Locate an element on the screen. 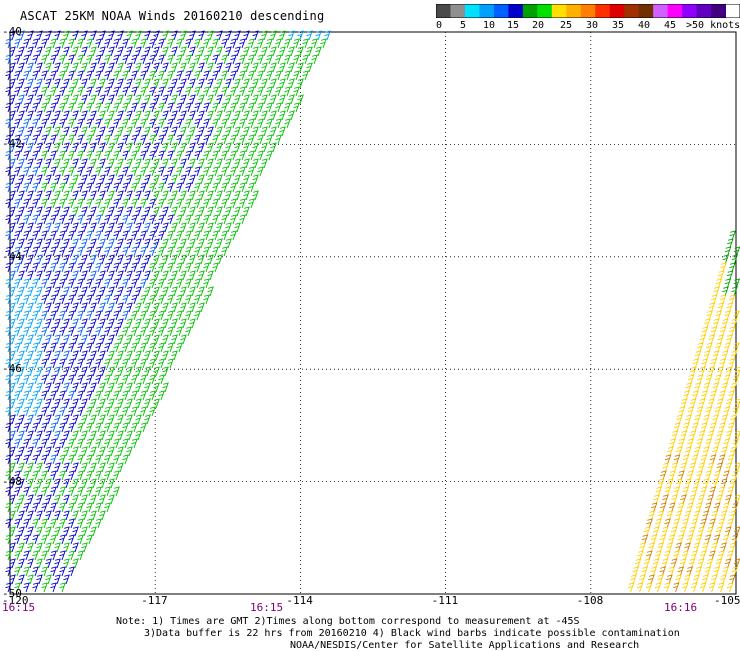  legend-swatch is located at coordinates (516, 11).